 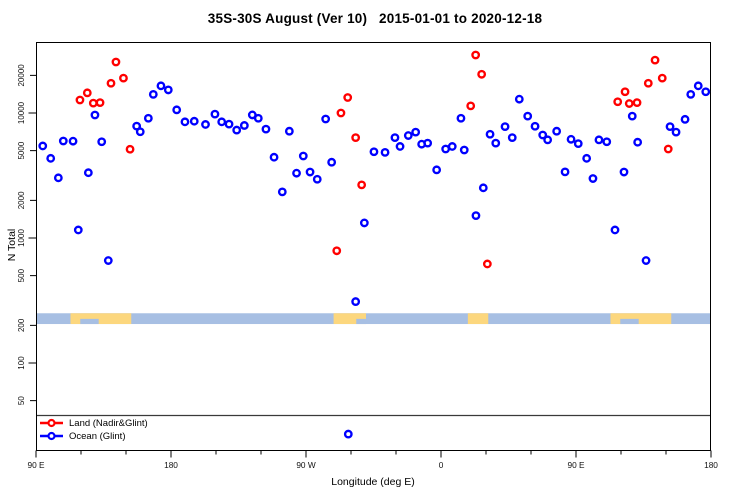 What do you see at coordinates (21, 200) in the screenshot?
I see `y-tick-label: 2000` at bounding box center [21, 200].